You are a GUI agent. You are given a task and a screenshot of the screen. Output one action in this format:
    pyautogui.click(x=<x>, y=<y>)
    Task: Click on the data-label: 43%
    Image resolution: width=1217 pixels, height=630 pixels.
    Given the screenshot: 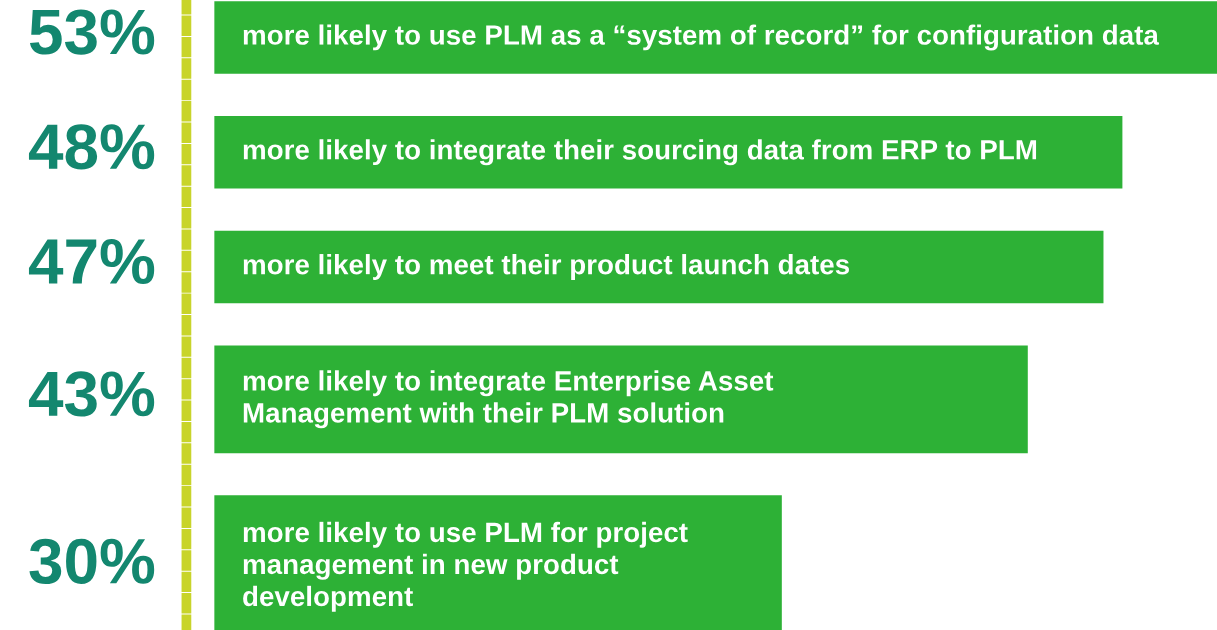 What is the action you would take?
    pyautogui.click(x=91, y=394)
    